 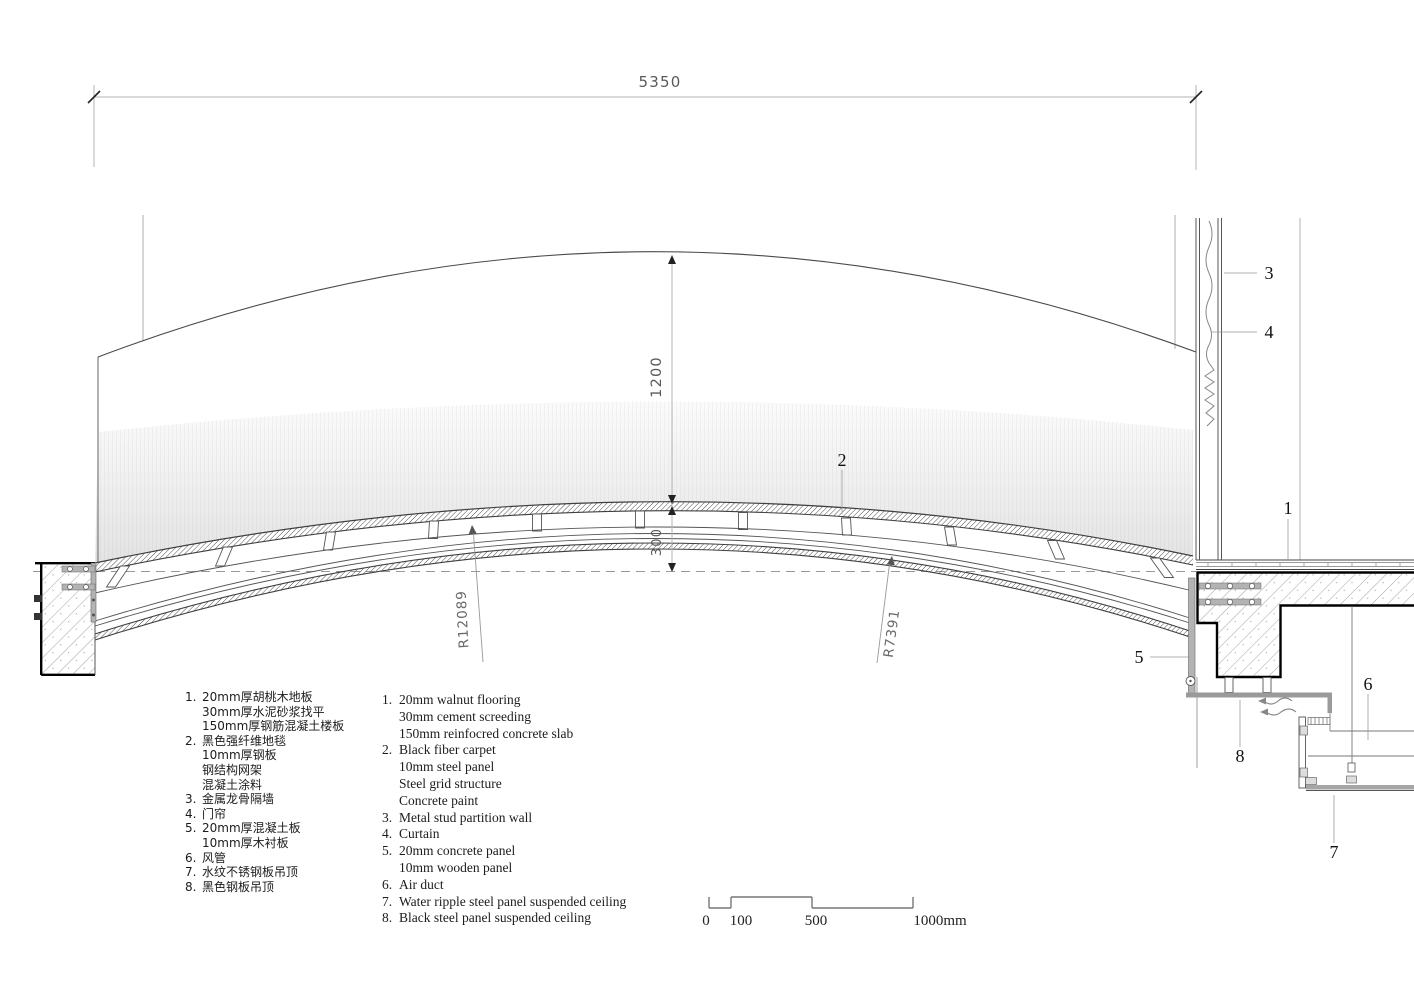 What do you see at coordinates (678, 594) in the screenshot?
I see `radius-labels: R12089 R7391` at bounding box center [678, 594].